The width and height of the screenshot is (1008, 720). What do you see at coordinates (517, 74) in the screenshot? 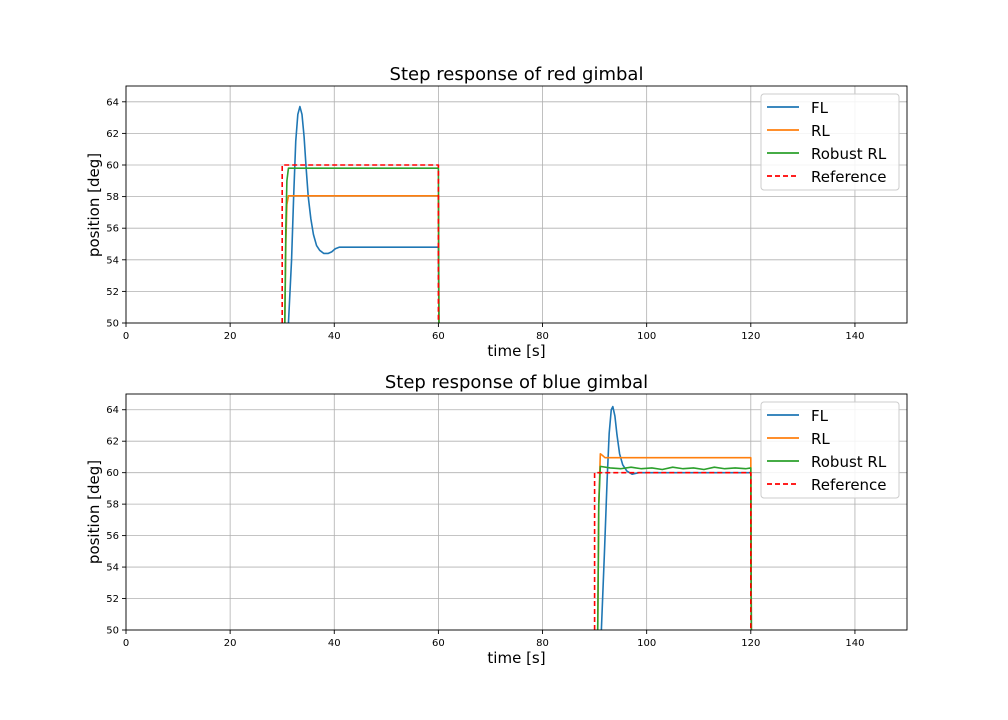
I see `chart-title: Step response of red gimbal` at bounding box center [517, 74].